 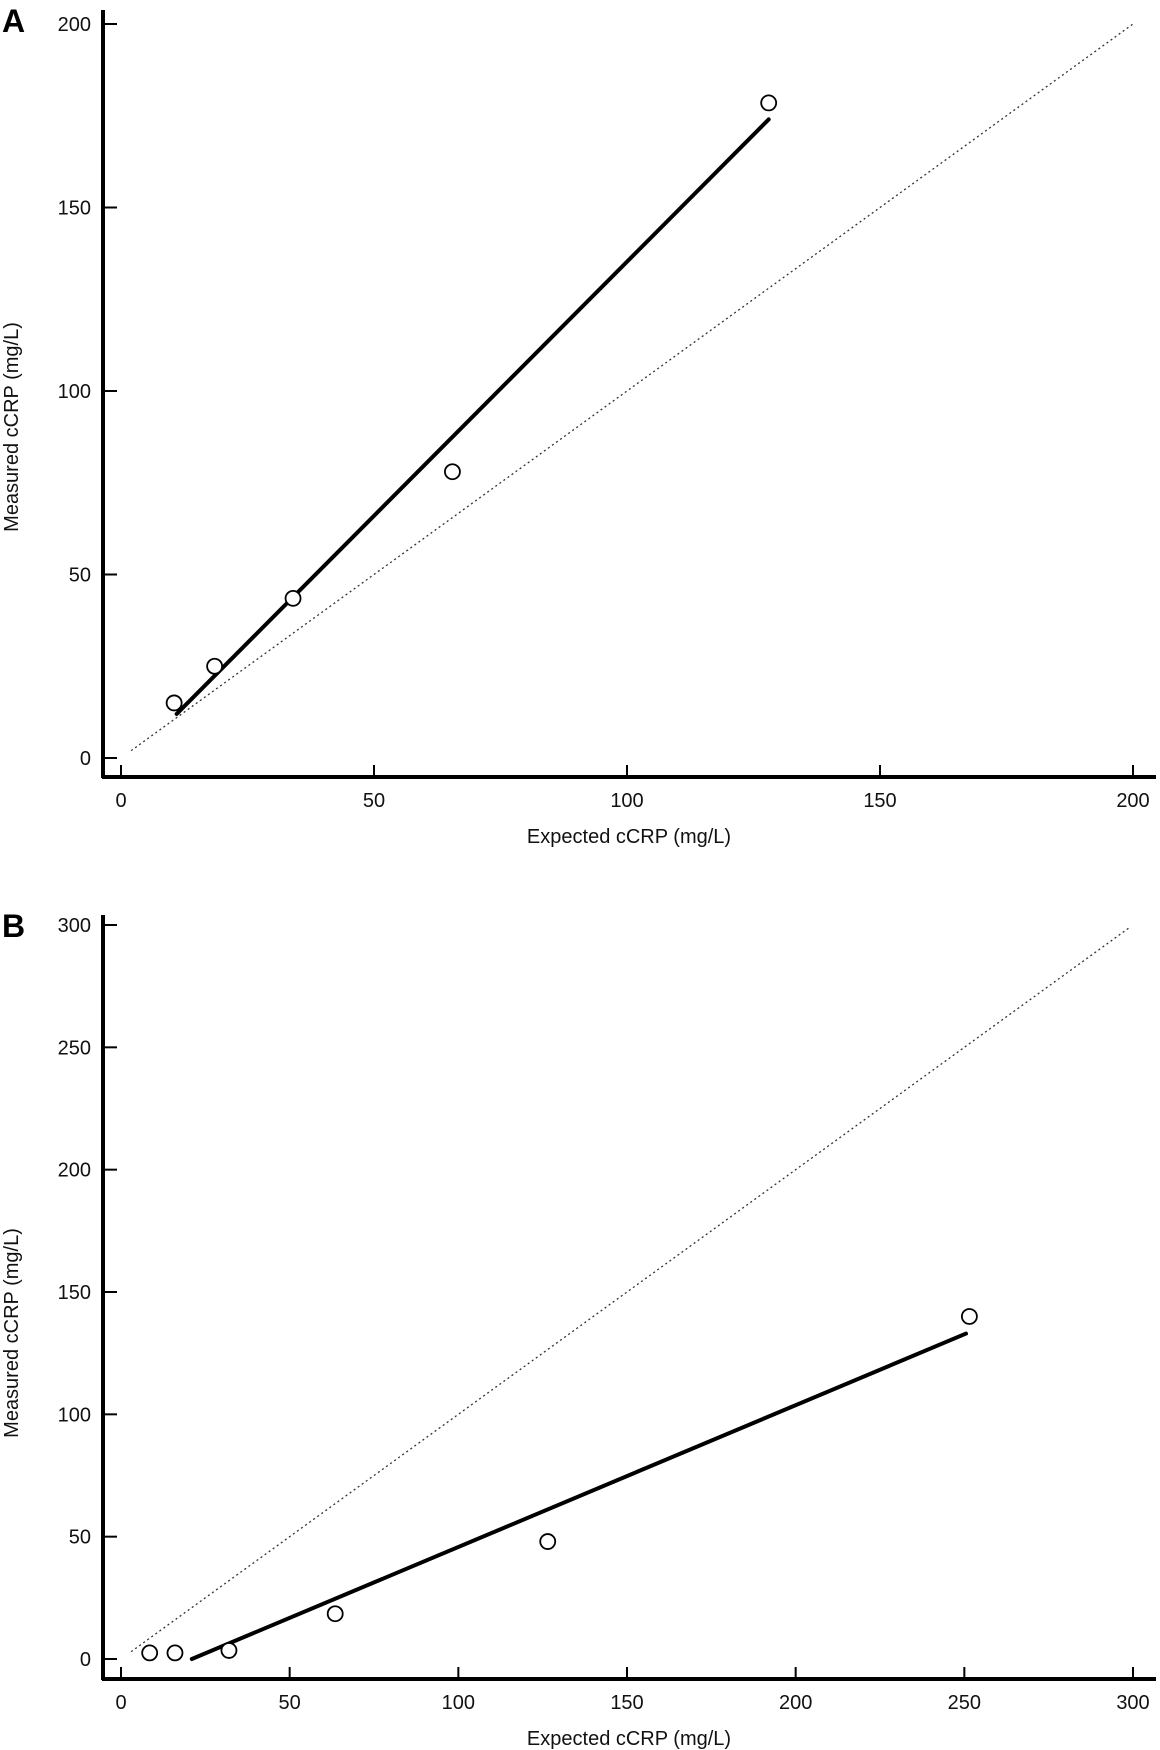 What do you see at coordinates (13, 926) in the screenshot?
I see `panel-label-b: B` at bounding box center [13, 926].